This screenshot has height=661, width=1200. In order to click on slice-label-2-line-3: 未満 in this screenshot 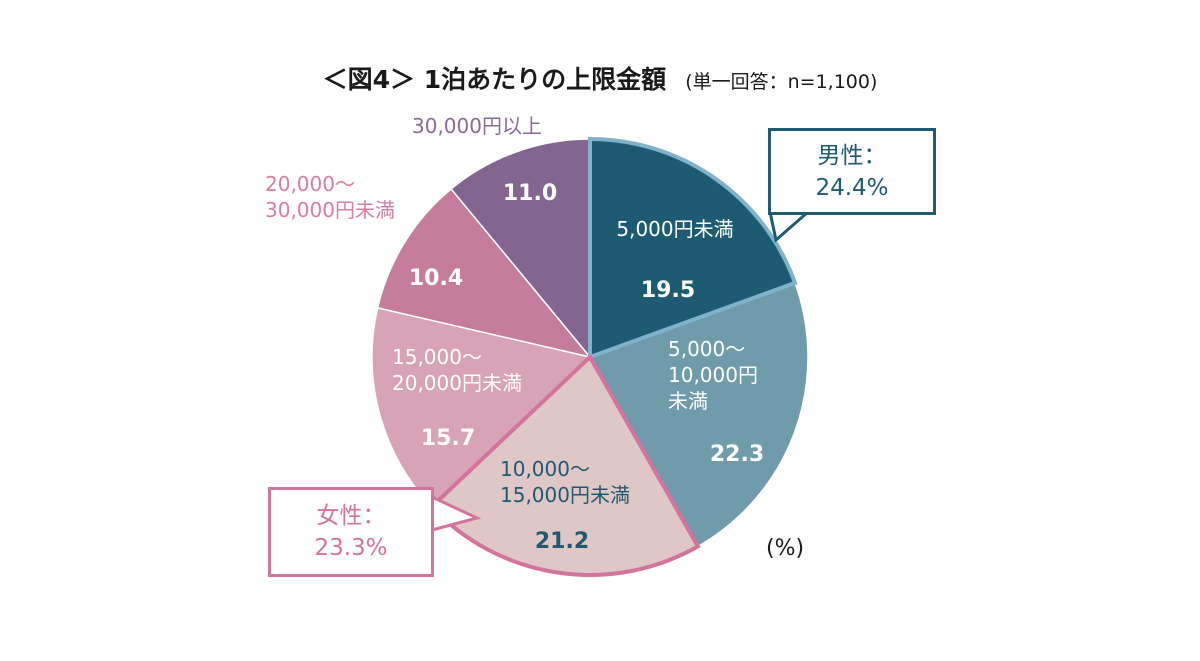, I will do `click(688, 401)`.